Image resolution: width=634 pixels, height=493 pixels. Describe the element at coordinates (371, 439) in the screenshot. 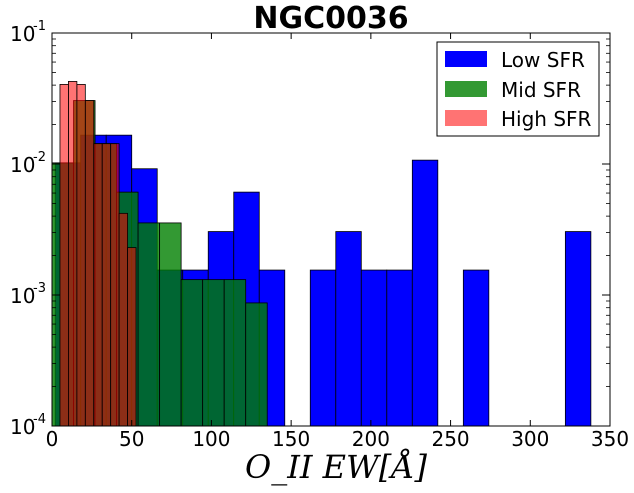

I see `x-tick-label: 200` at that location.